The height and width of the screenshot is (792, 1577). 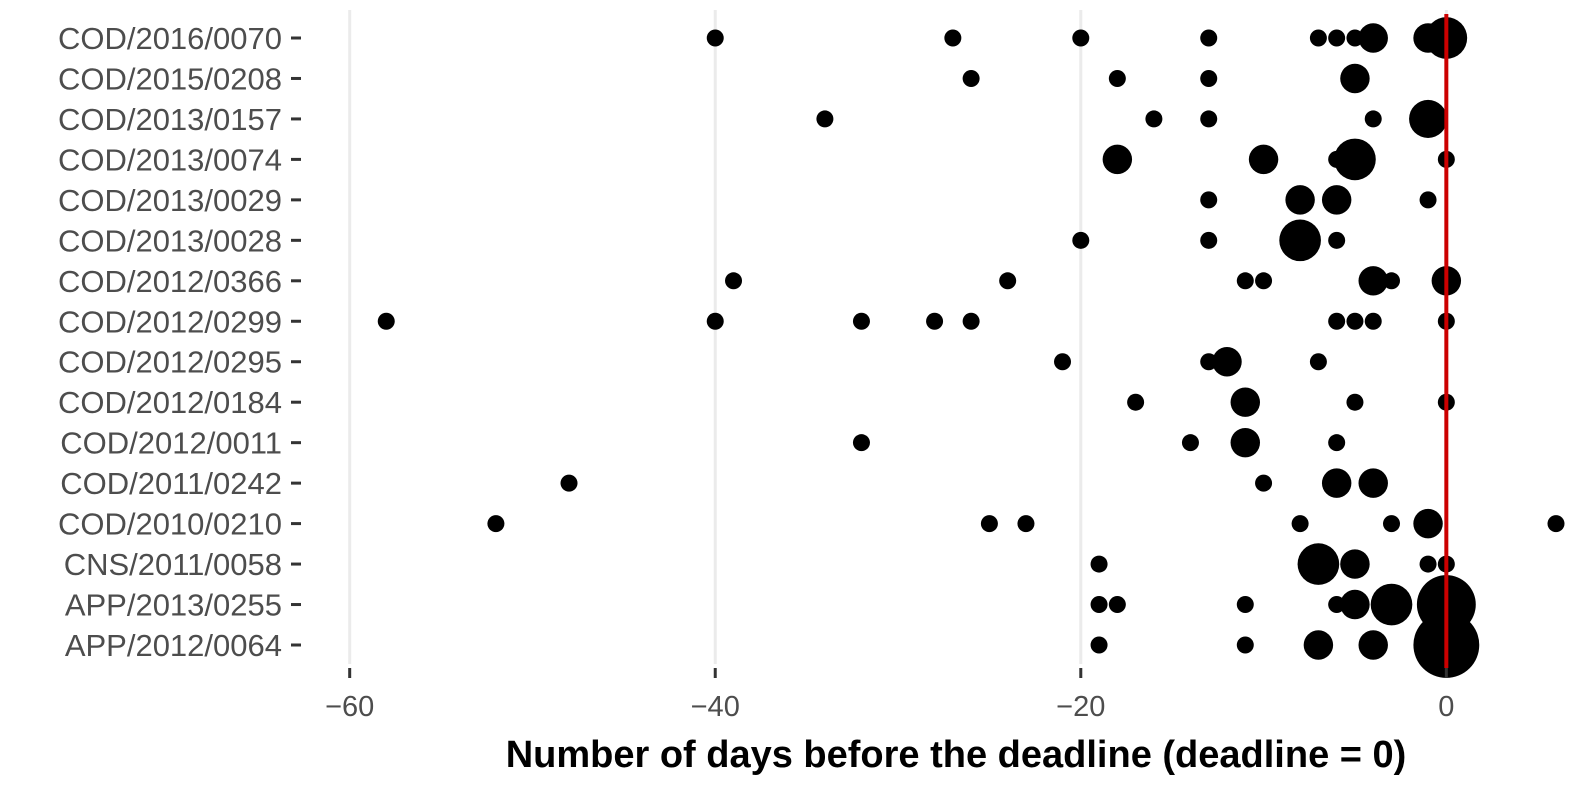 What do you see at coordinates (170, 200) in the screenshot?
I see `y-tick-label: COD/2013/0029` at bounding box center [170, 200].